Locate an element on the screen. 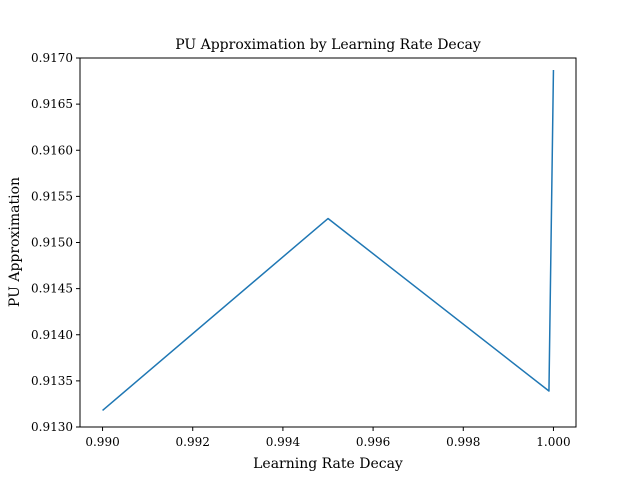 The image size is (640, 480). x-axis-ticks: 0.990 0.992 0.994 0.996 0.998 1.000 is located at coordinates (328, 438).